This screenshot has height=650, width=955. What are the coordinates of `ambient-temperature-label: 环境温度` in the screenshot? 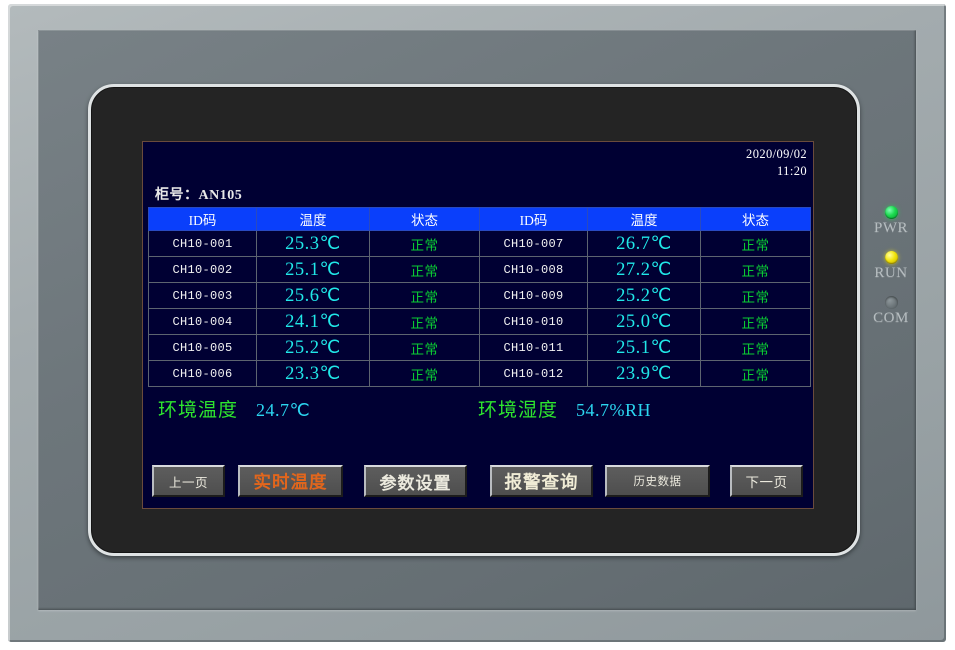 It's located at (198, 410).